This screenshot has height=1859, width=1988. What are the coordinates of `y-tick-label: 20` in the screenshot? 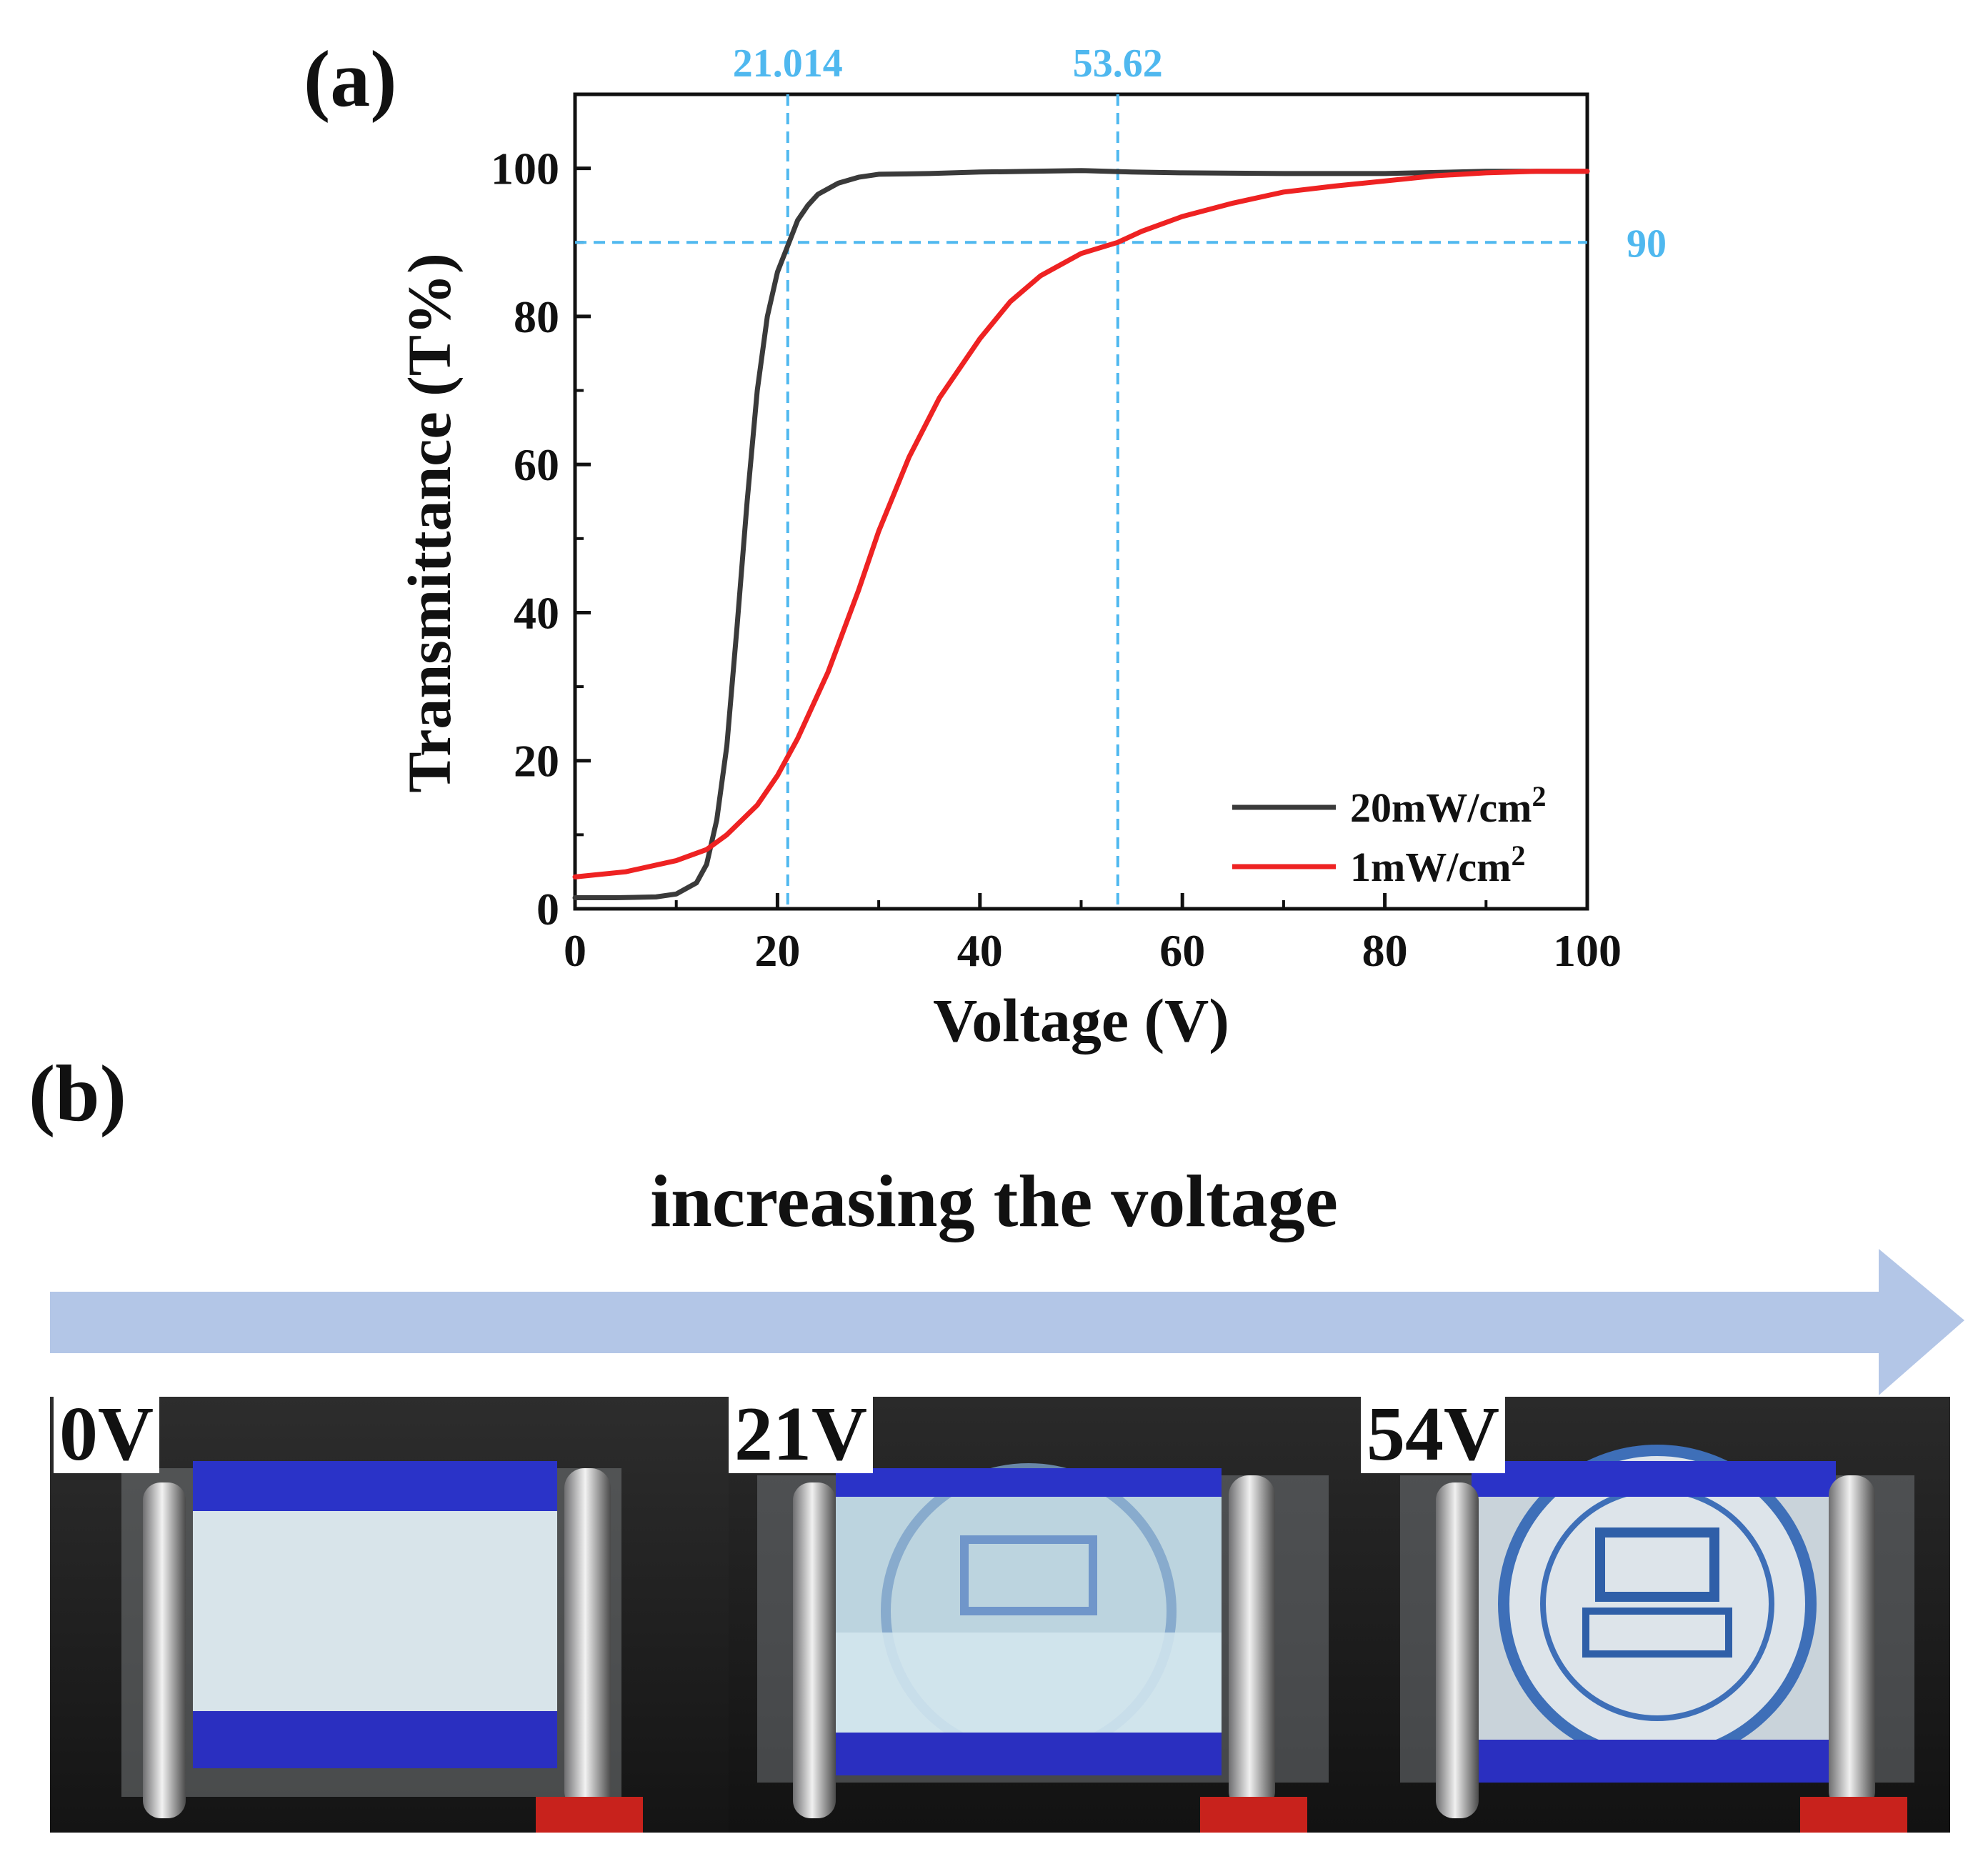 It's located at (536, 761).